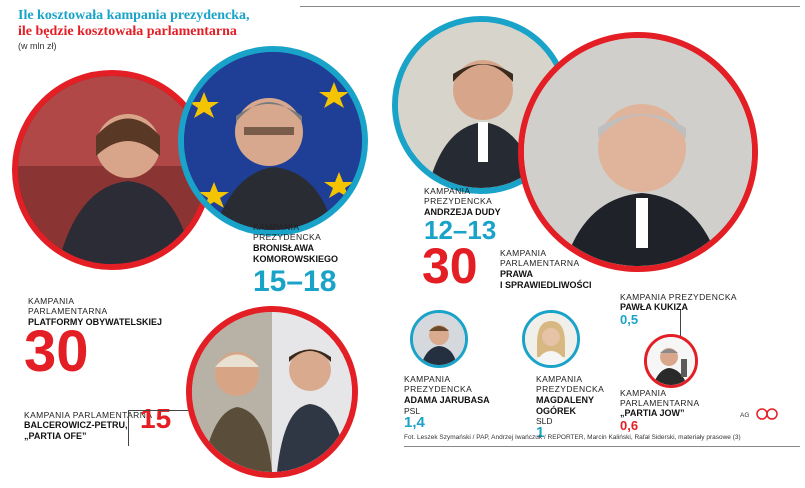  I want to click on title-line-2: ile będzie kosztowała parlamentarna, so click(127, 31).